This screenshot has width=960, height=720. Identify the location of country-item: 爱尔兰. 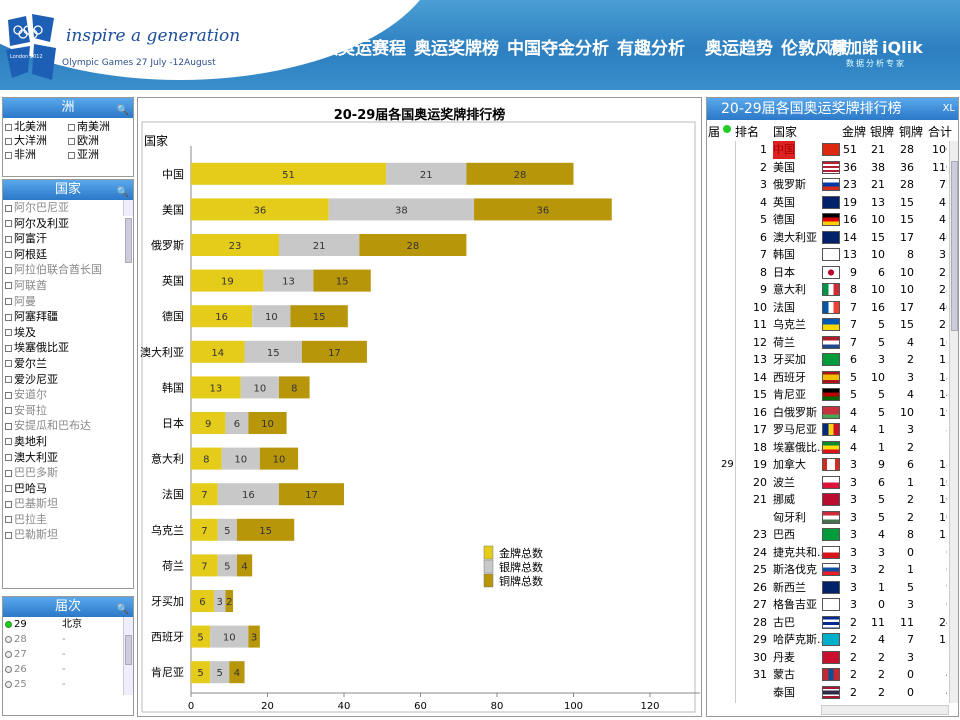
(69, 364).